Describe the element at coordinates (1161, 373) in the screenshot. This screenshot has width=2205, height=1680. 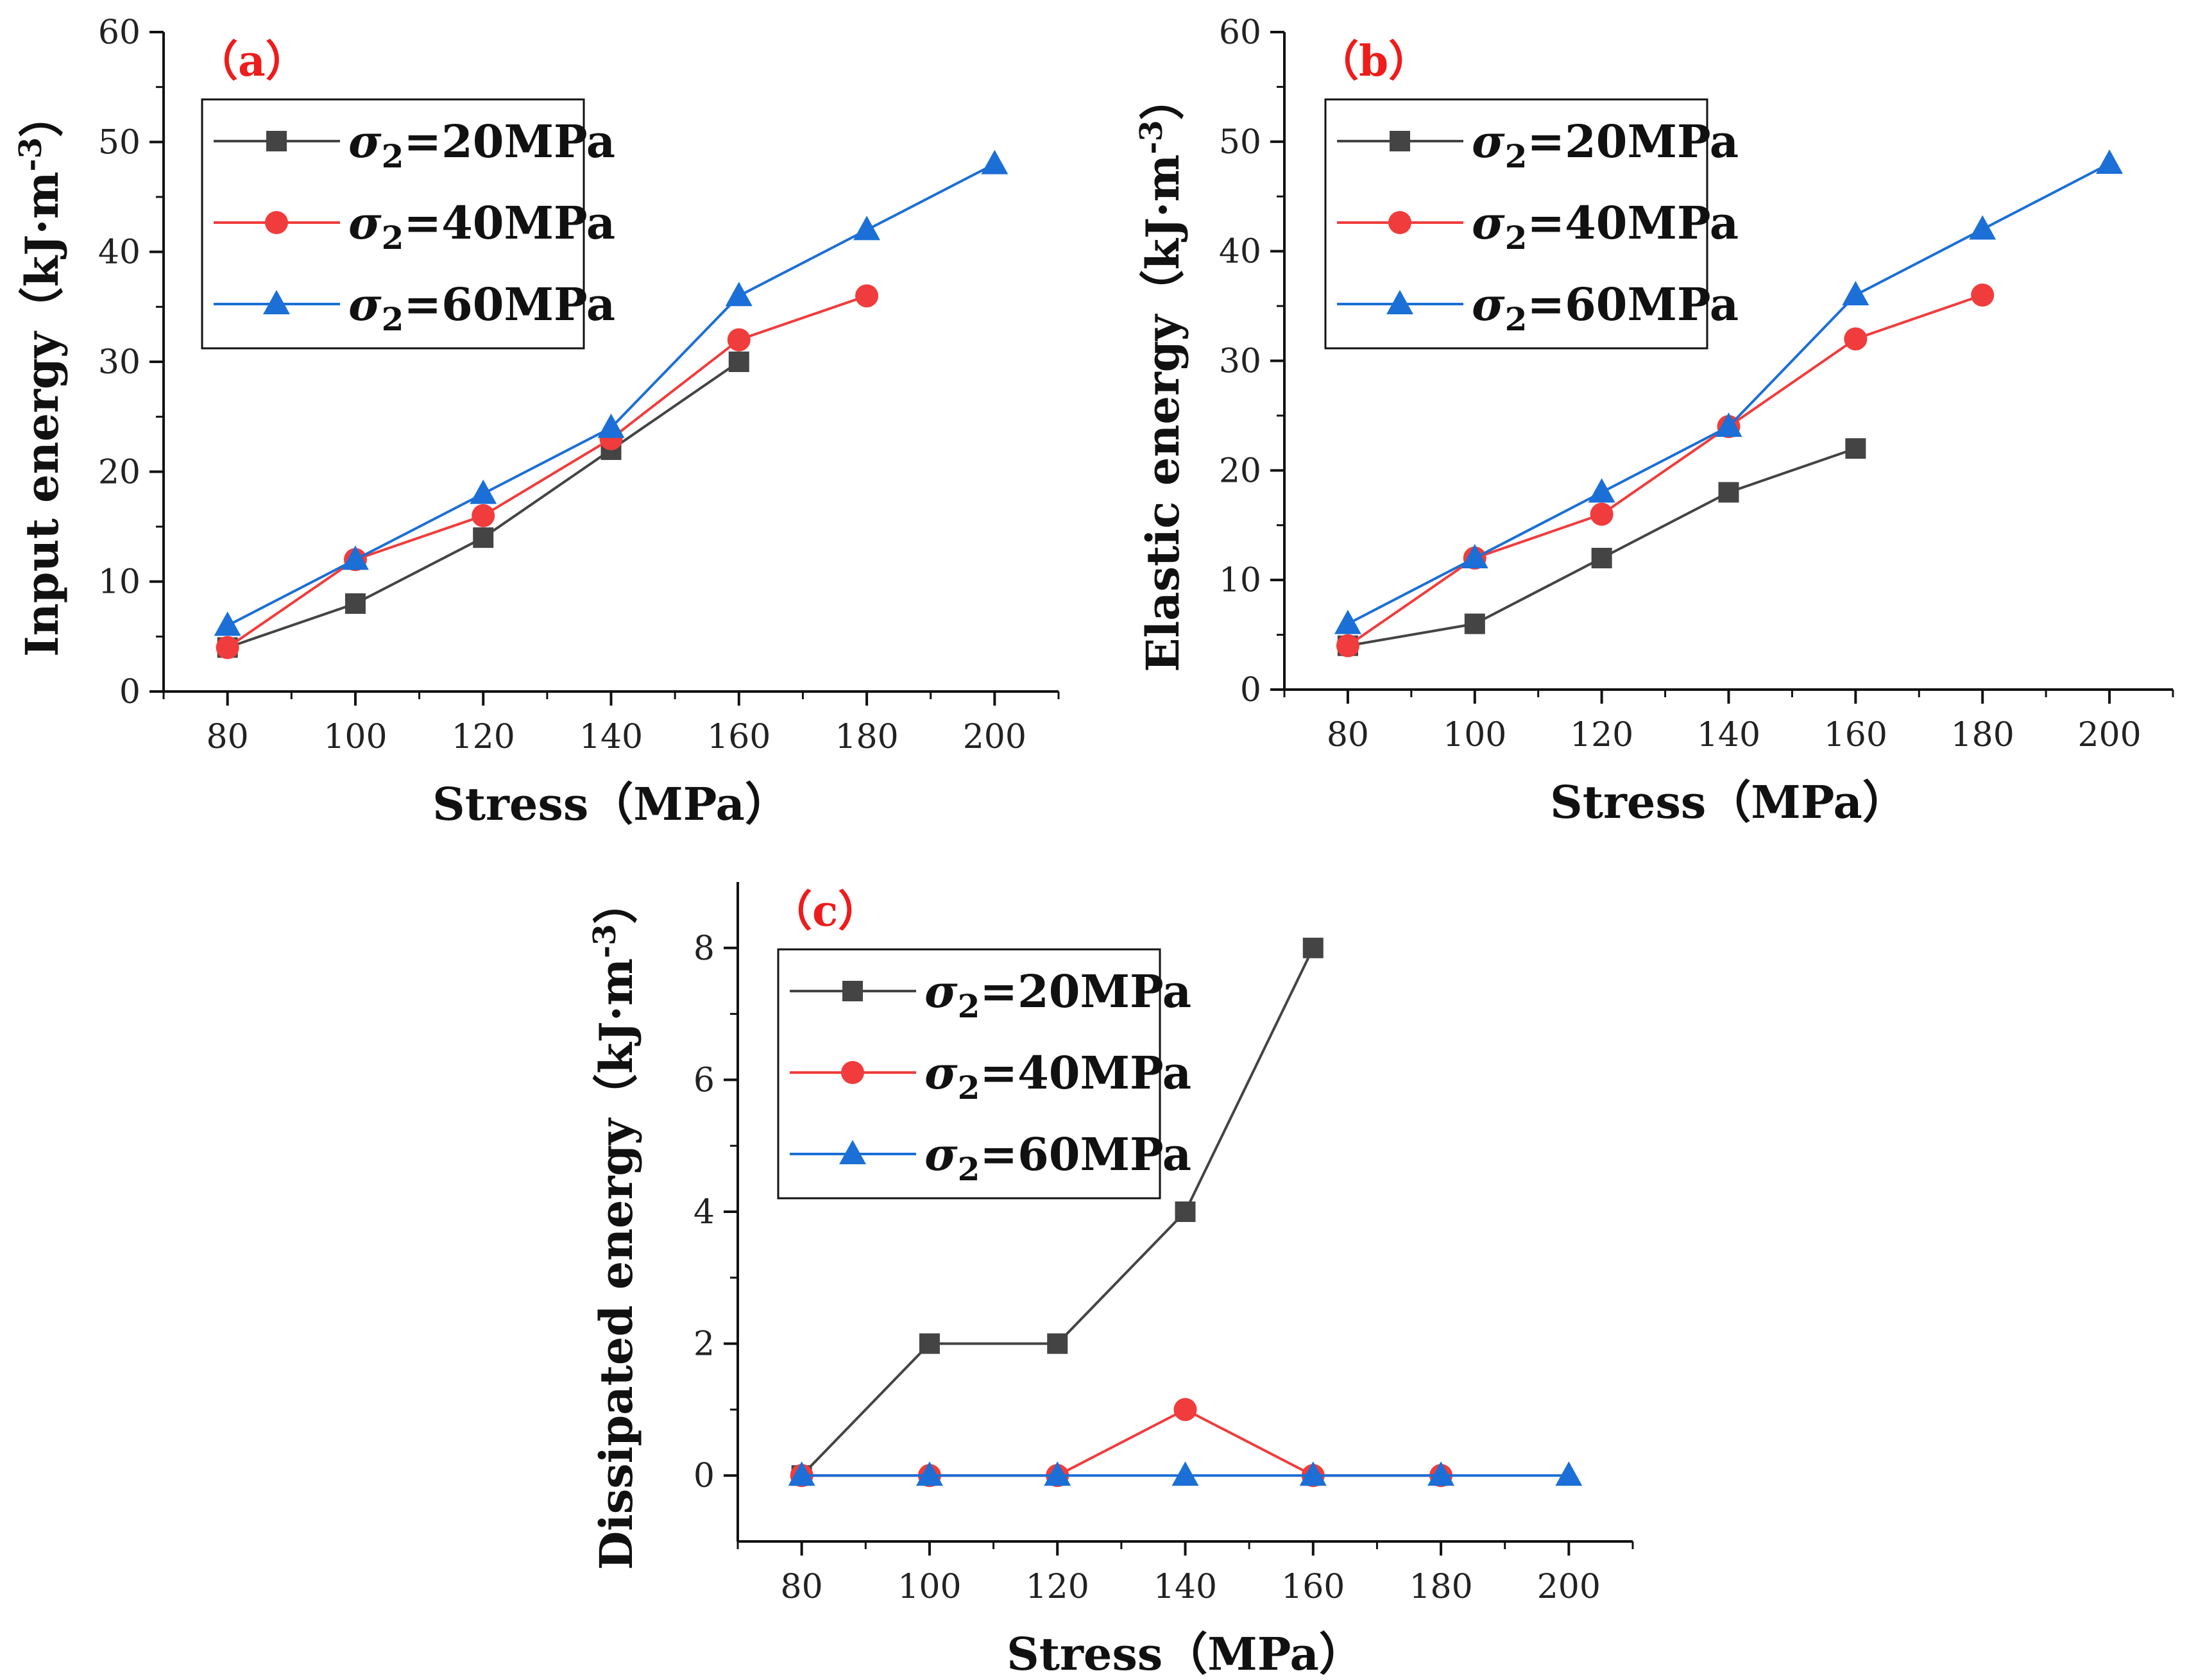
I see `y-axis-title: Elastic energy（kJ·m-3）` at that location.